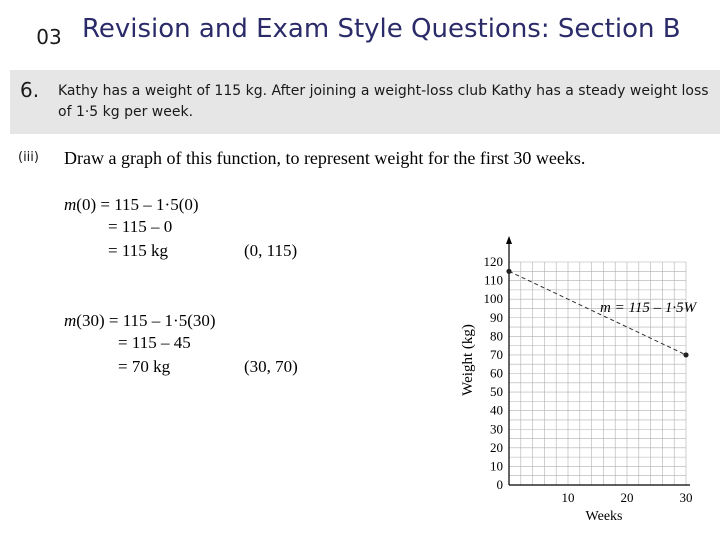 The width and height of the screenshot is (720, 540). What do you see at coordinates (496, 447) in the screenshot?
I see `y-tick-label: 20` at bounding box center [496, 447].